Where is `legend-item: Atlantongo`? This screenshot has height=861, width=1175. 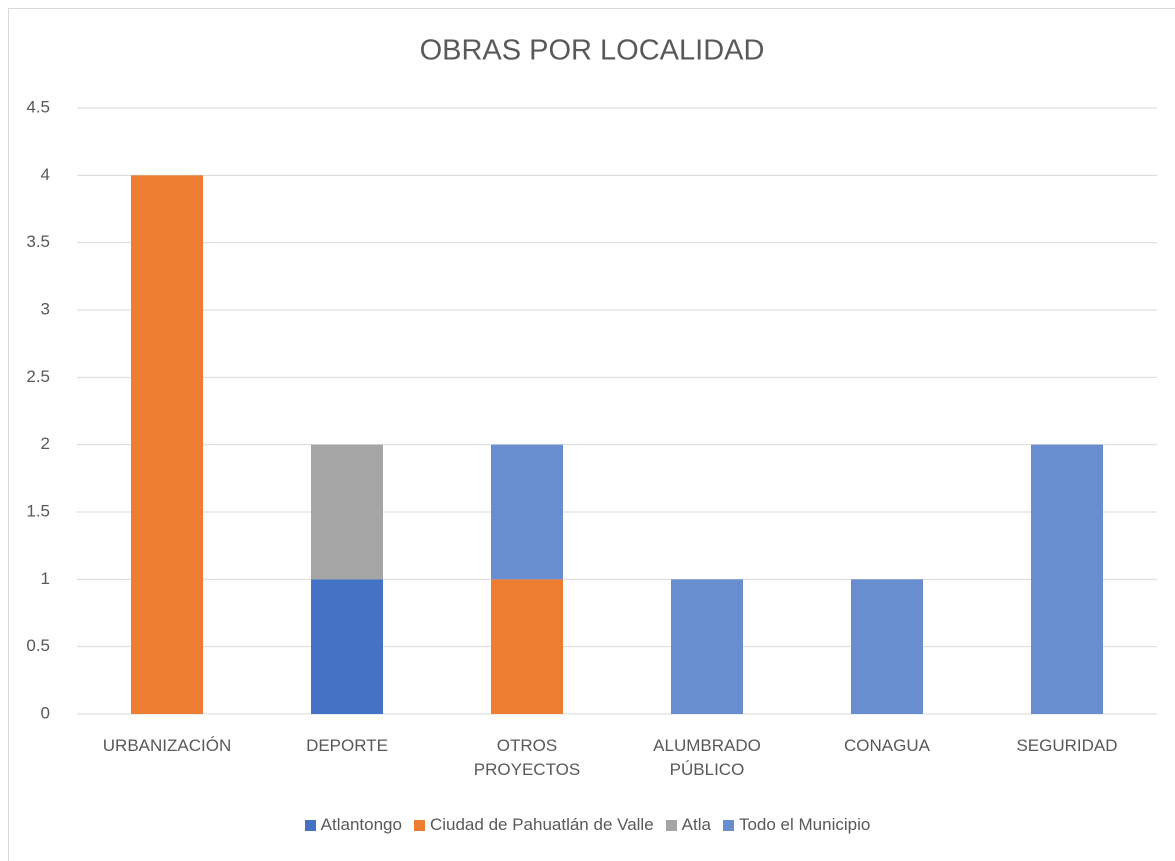
legend-item: Atlantongo is located at coordinates (353, 825).